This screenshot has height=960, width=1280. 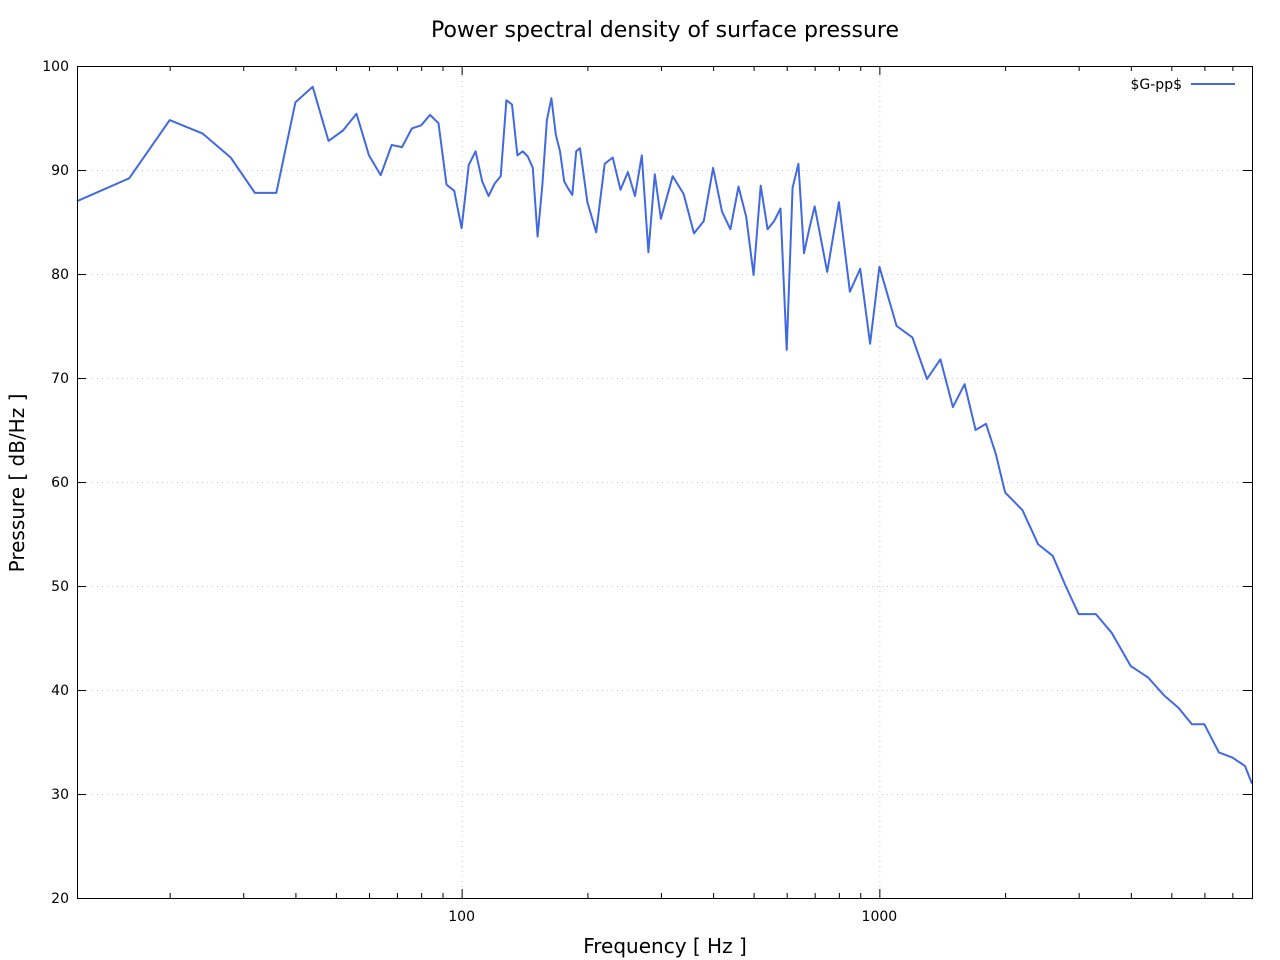 I want to click on y-tick-label: 50, so click(x=60, y=587).